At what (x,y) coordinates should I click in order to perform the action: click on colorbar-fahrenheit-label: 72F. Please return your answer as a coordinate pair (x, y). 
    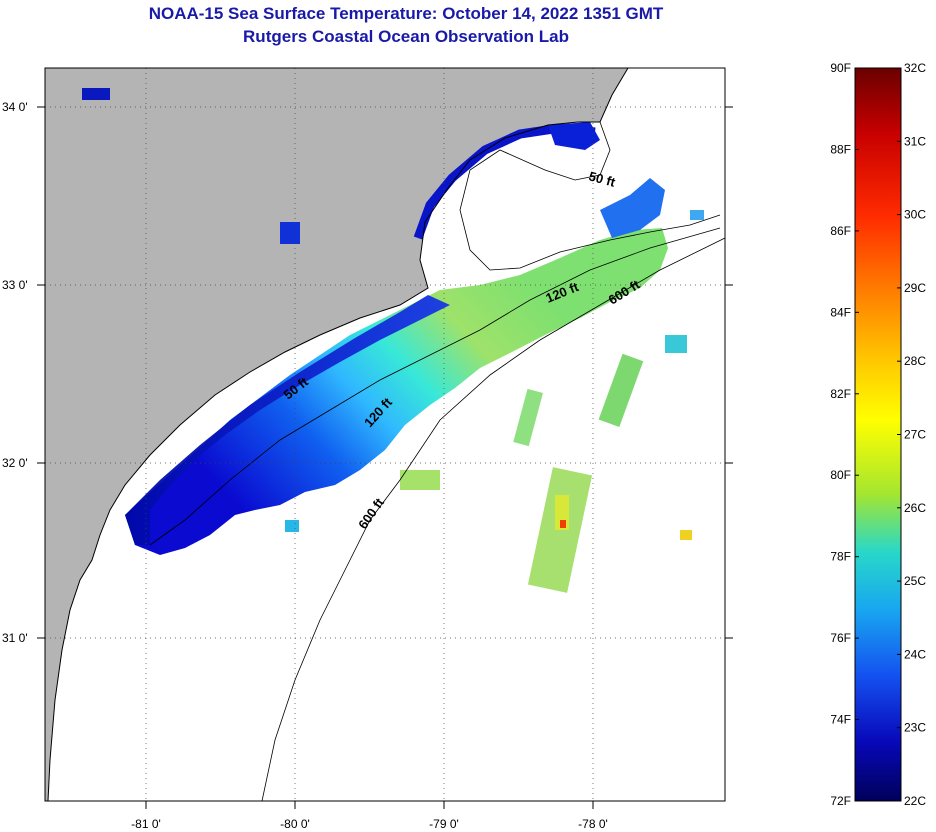
    Looking at the image, I should click on (840, 801).